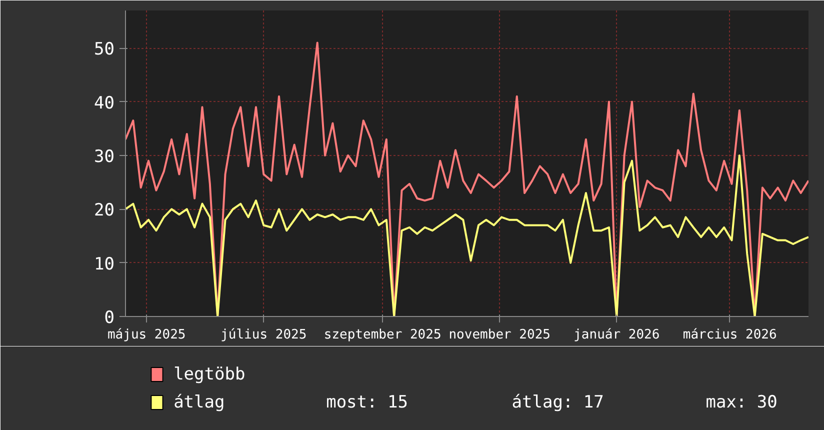  Describe the element at coordinates (104, 264) in the screenshot. I see `y-tick-label: 10` at that location.